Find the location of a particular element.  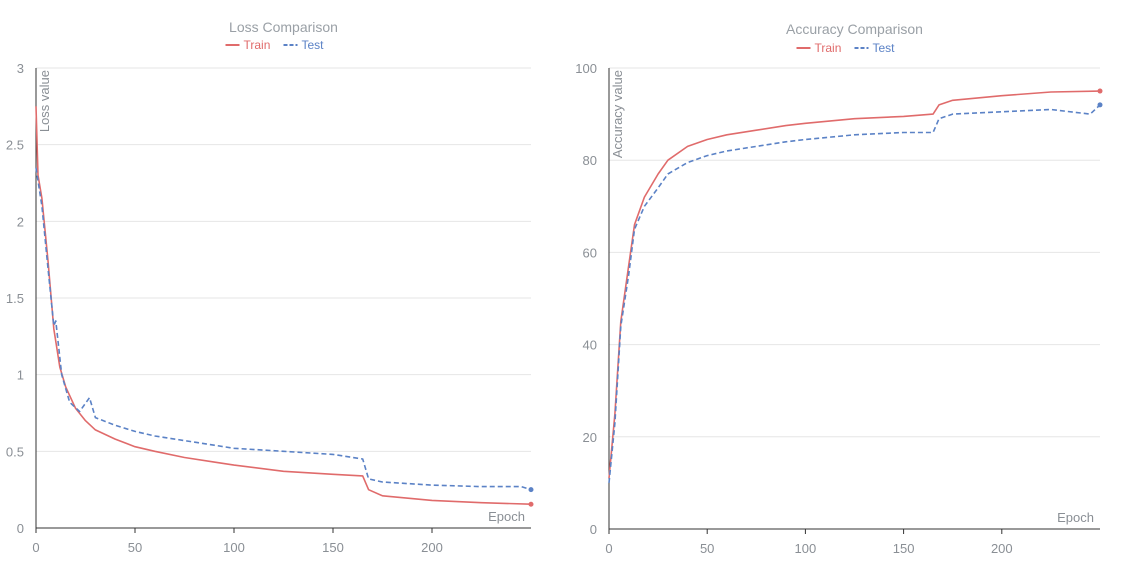

y-axis-label: Loss value is located at coordinates (44, 101).